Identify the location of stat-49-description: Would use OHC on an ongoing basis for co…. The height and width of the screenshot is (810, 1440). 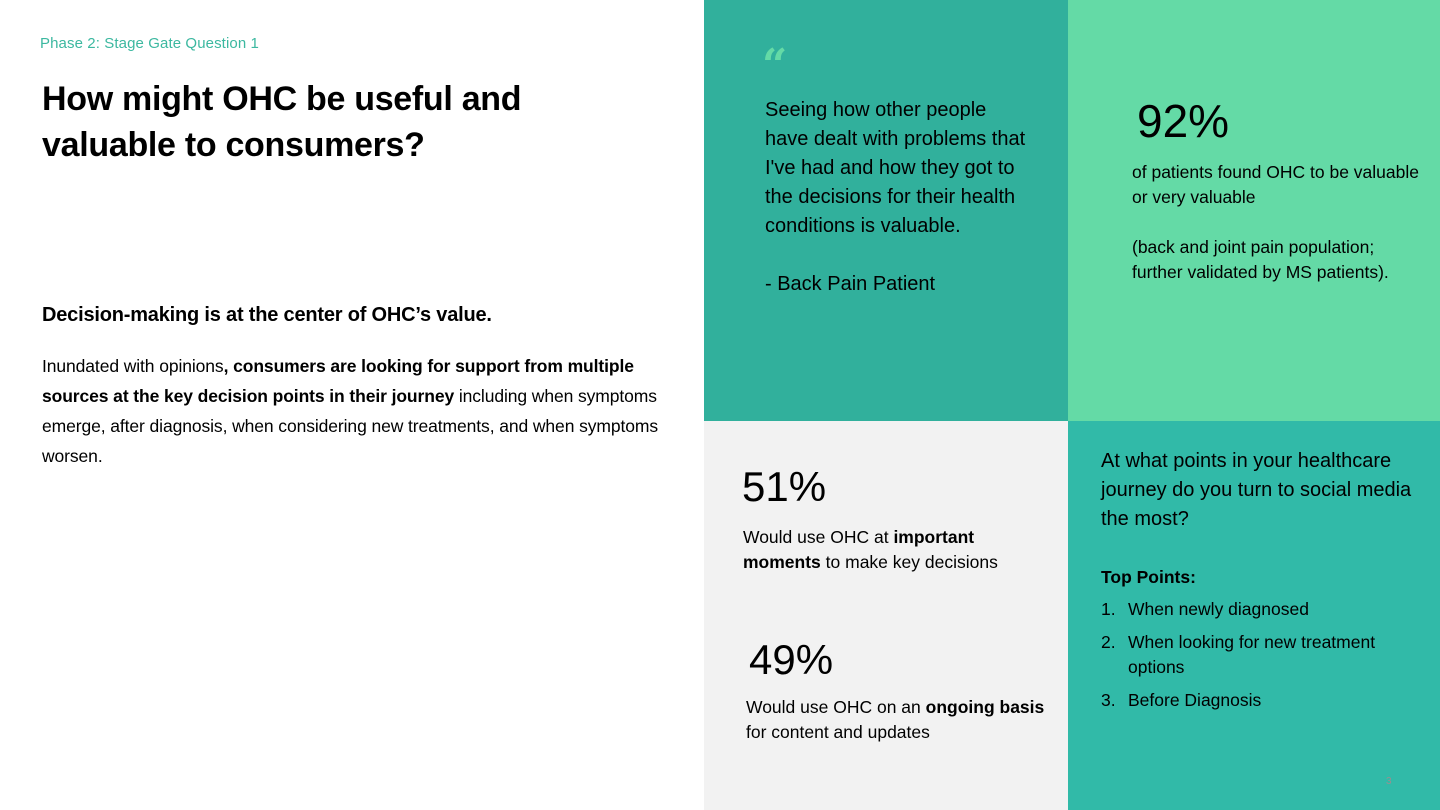
(896, 720).